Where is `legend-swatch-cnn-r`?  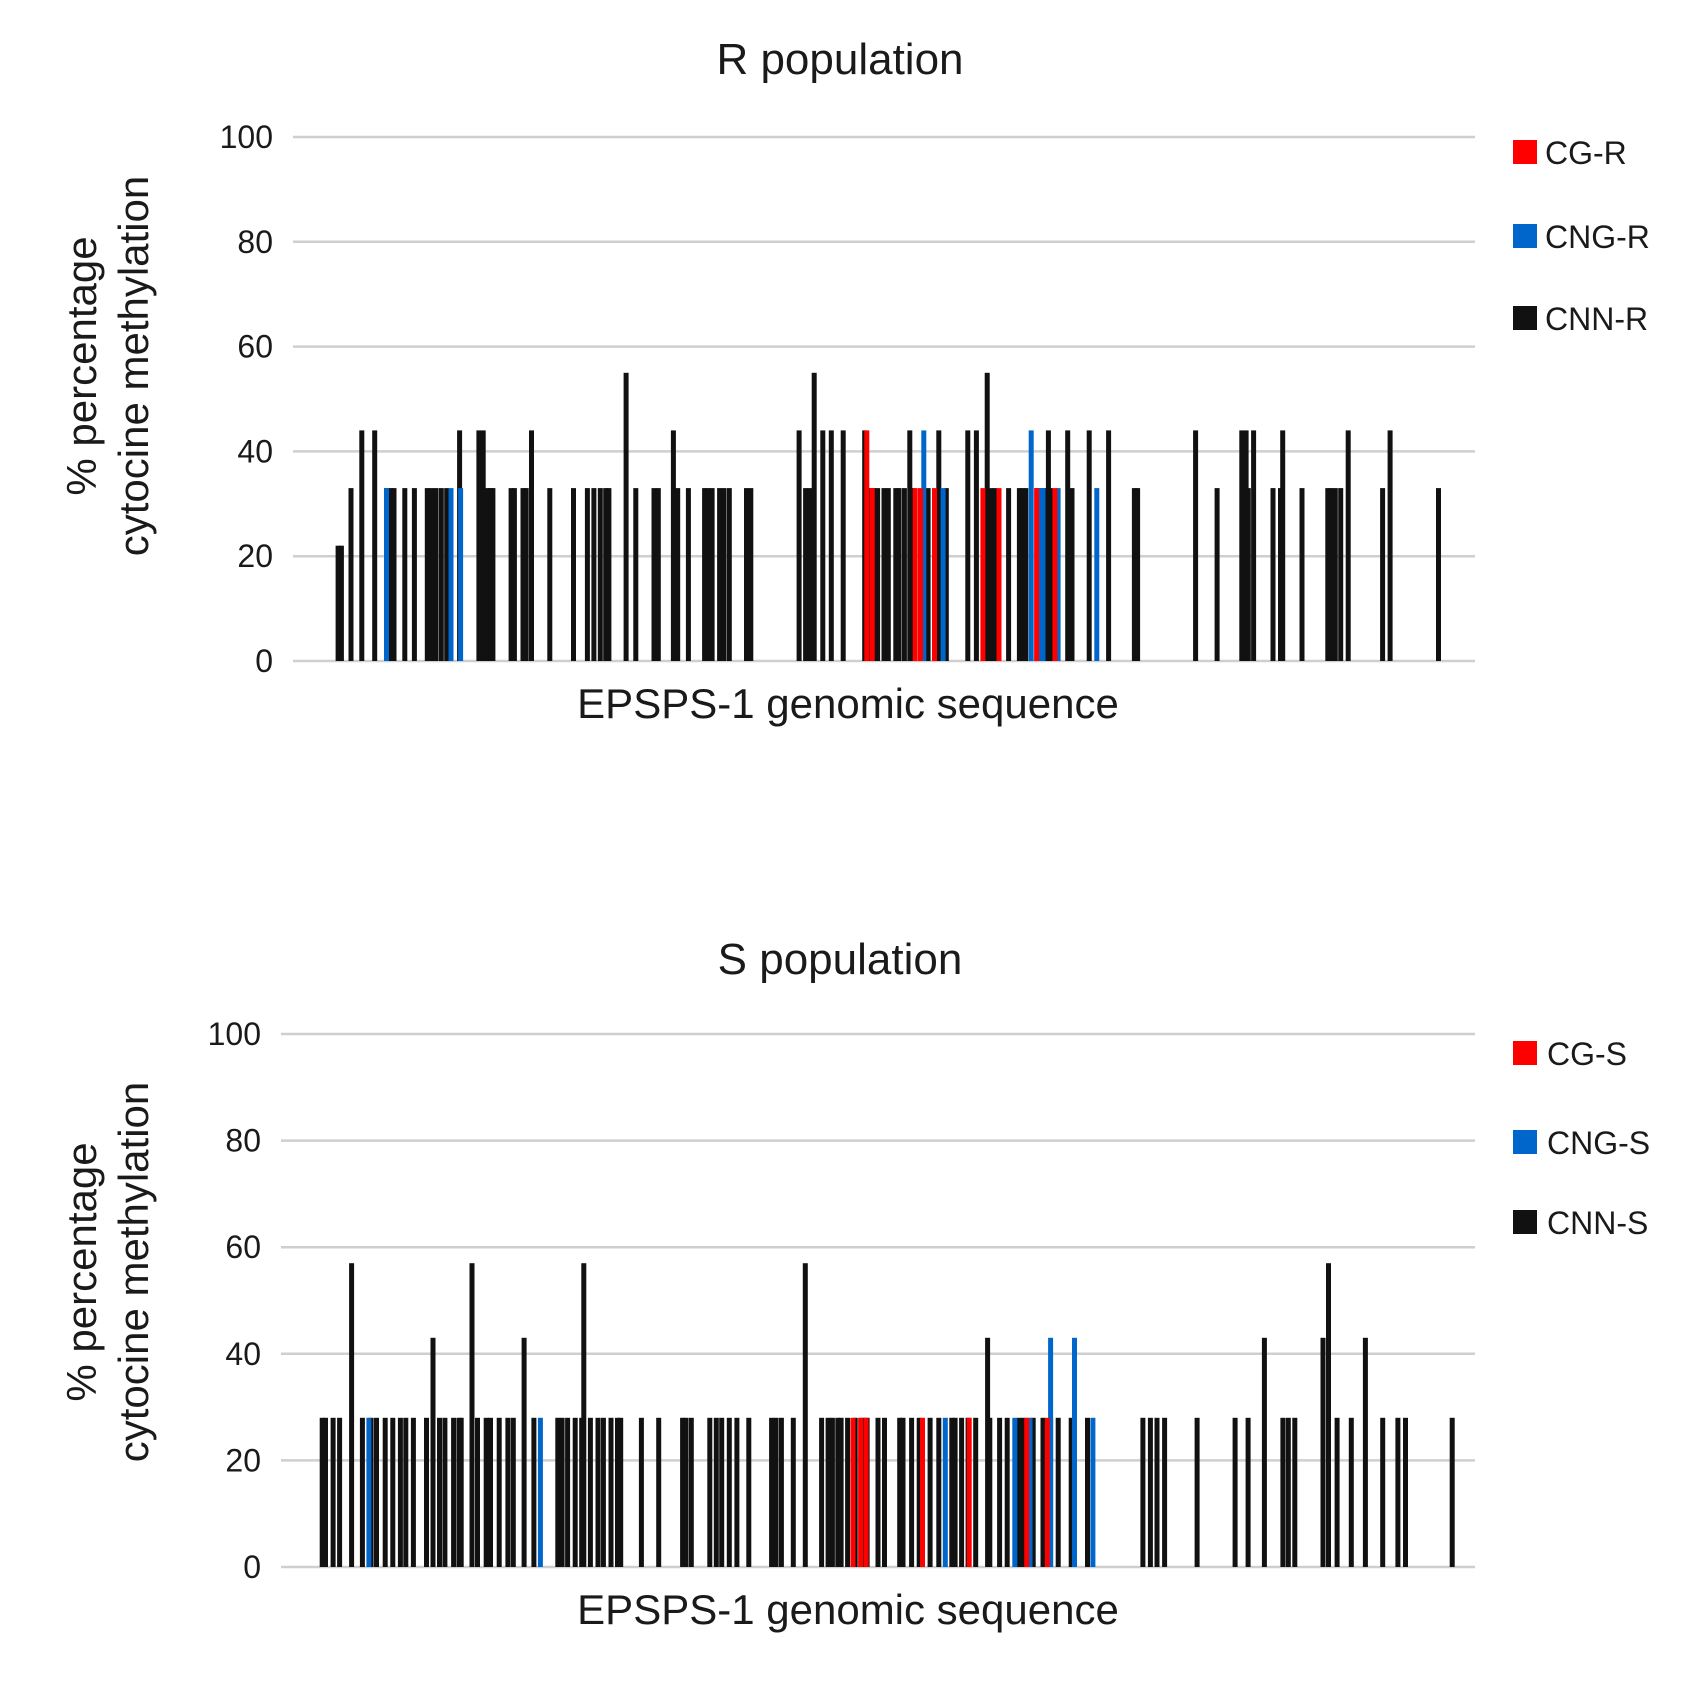
legend-swatch-cnn-r is located at coordinates (1525, 318).